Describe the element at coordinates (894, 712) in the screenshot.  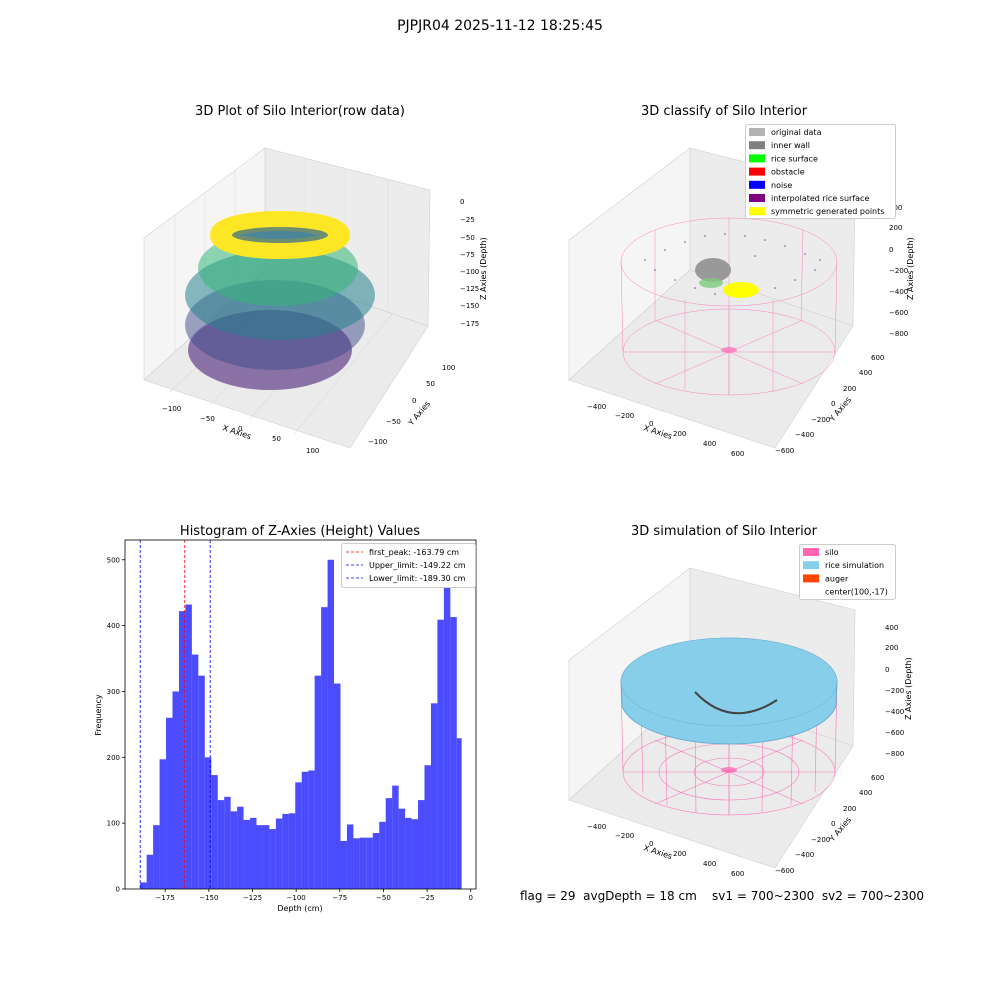
I see `panel4-ztick: −400` at that location.